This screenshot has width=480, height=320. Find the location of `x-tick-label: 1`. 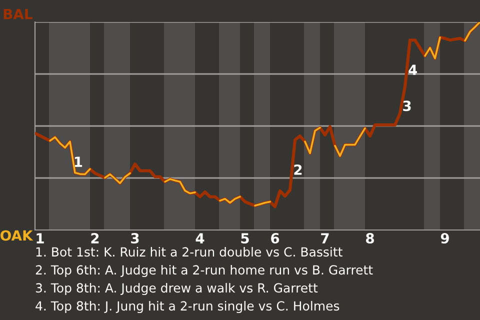

x-tick-label: 1 is located at coordinates (40, 238).